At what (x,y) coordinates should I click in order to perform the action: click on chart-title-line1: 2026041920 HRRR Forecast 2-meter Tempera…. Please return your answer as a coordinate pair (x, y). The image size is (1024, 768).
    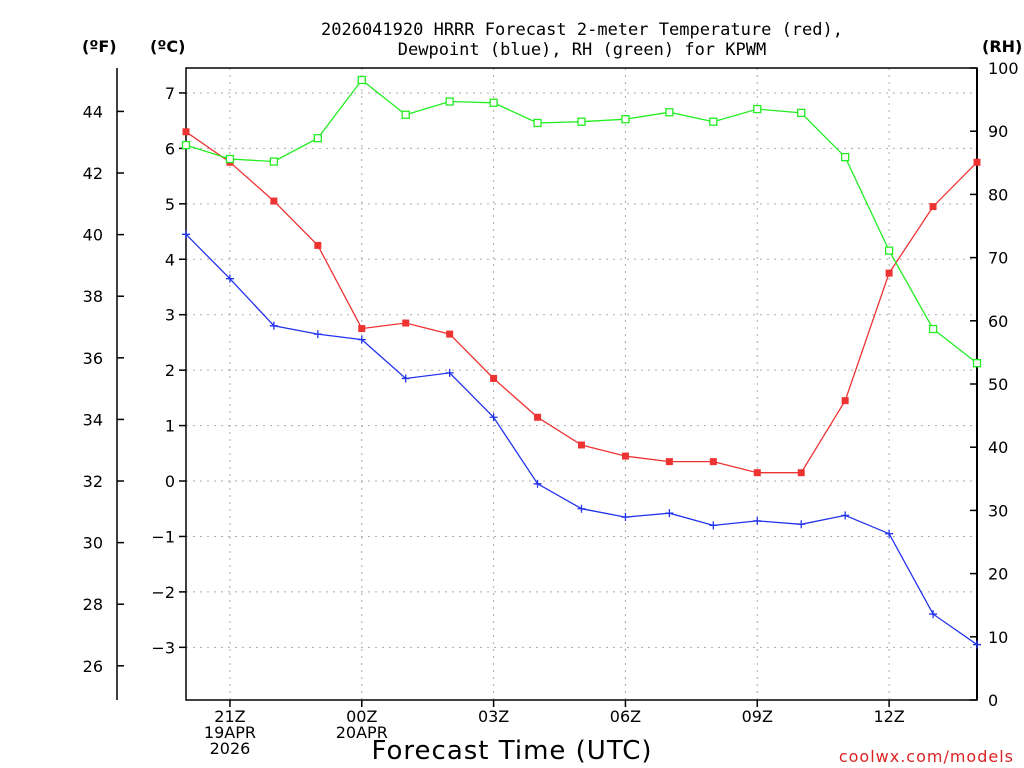
    Looking at the image, I should click on (582, 30).